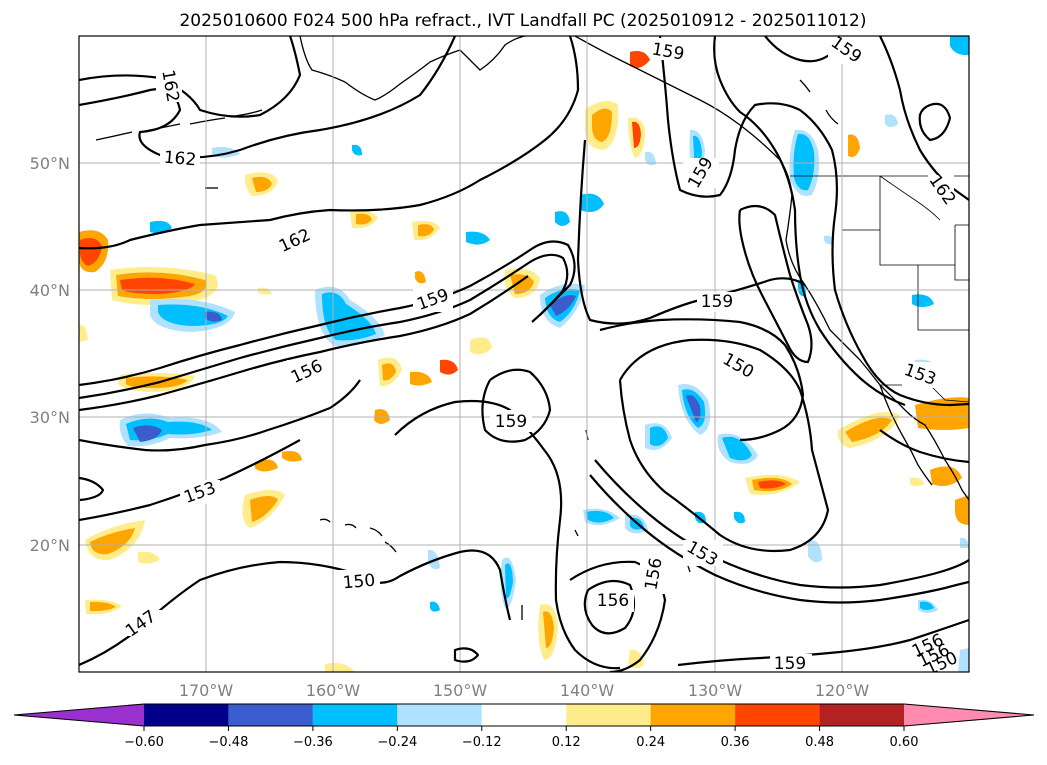 The width and height of the screenshot is (1047, 765). What do you see at coordinates (397, 742) in the screenshot?
I see `colorbar-tick-label: −0.24` at bounding box center [397, 742].